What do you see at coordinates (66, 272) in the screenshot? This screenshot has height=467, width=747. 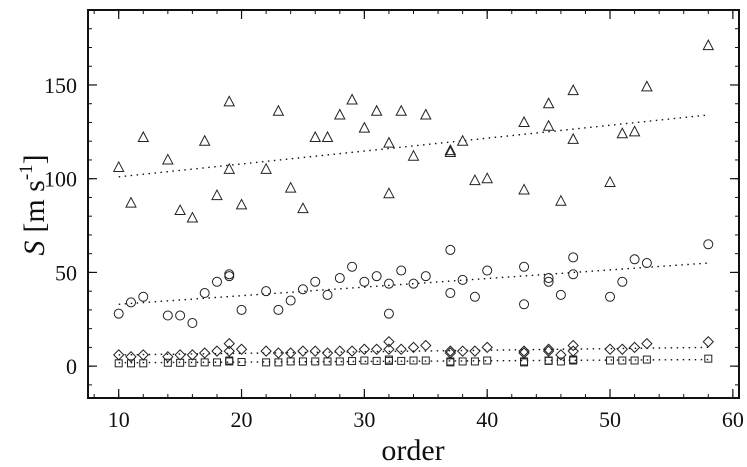 I see `y-tick-label: 50` at bounding box center [66, 272].